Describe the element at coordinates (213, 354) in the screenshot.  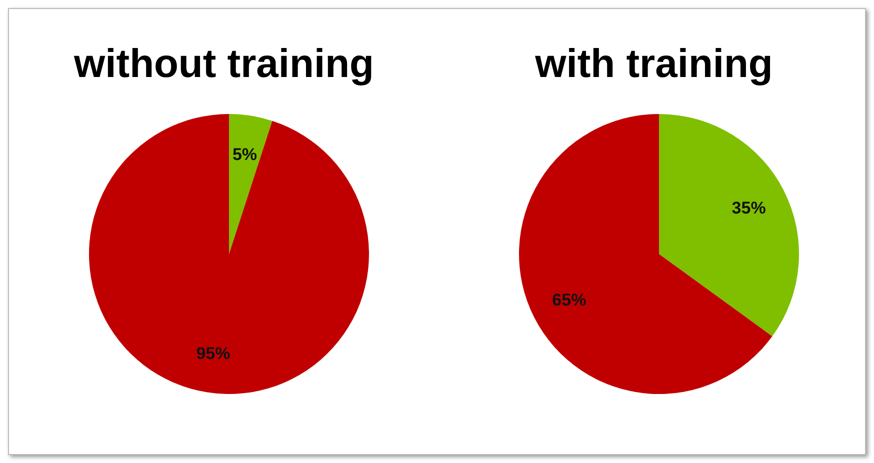
I see `data-label: 95%` at that location.